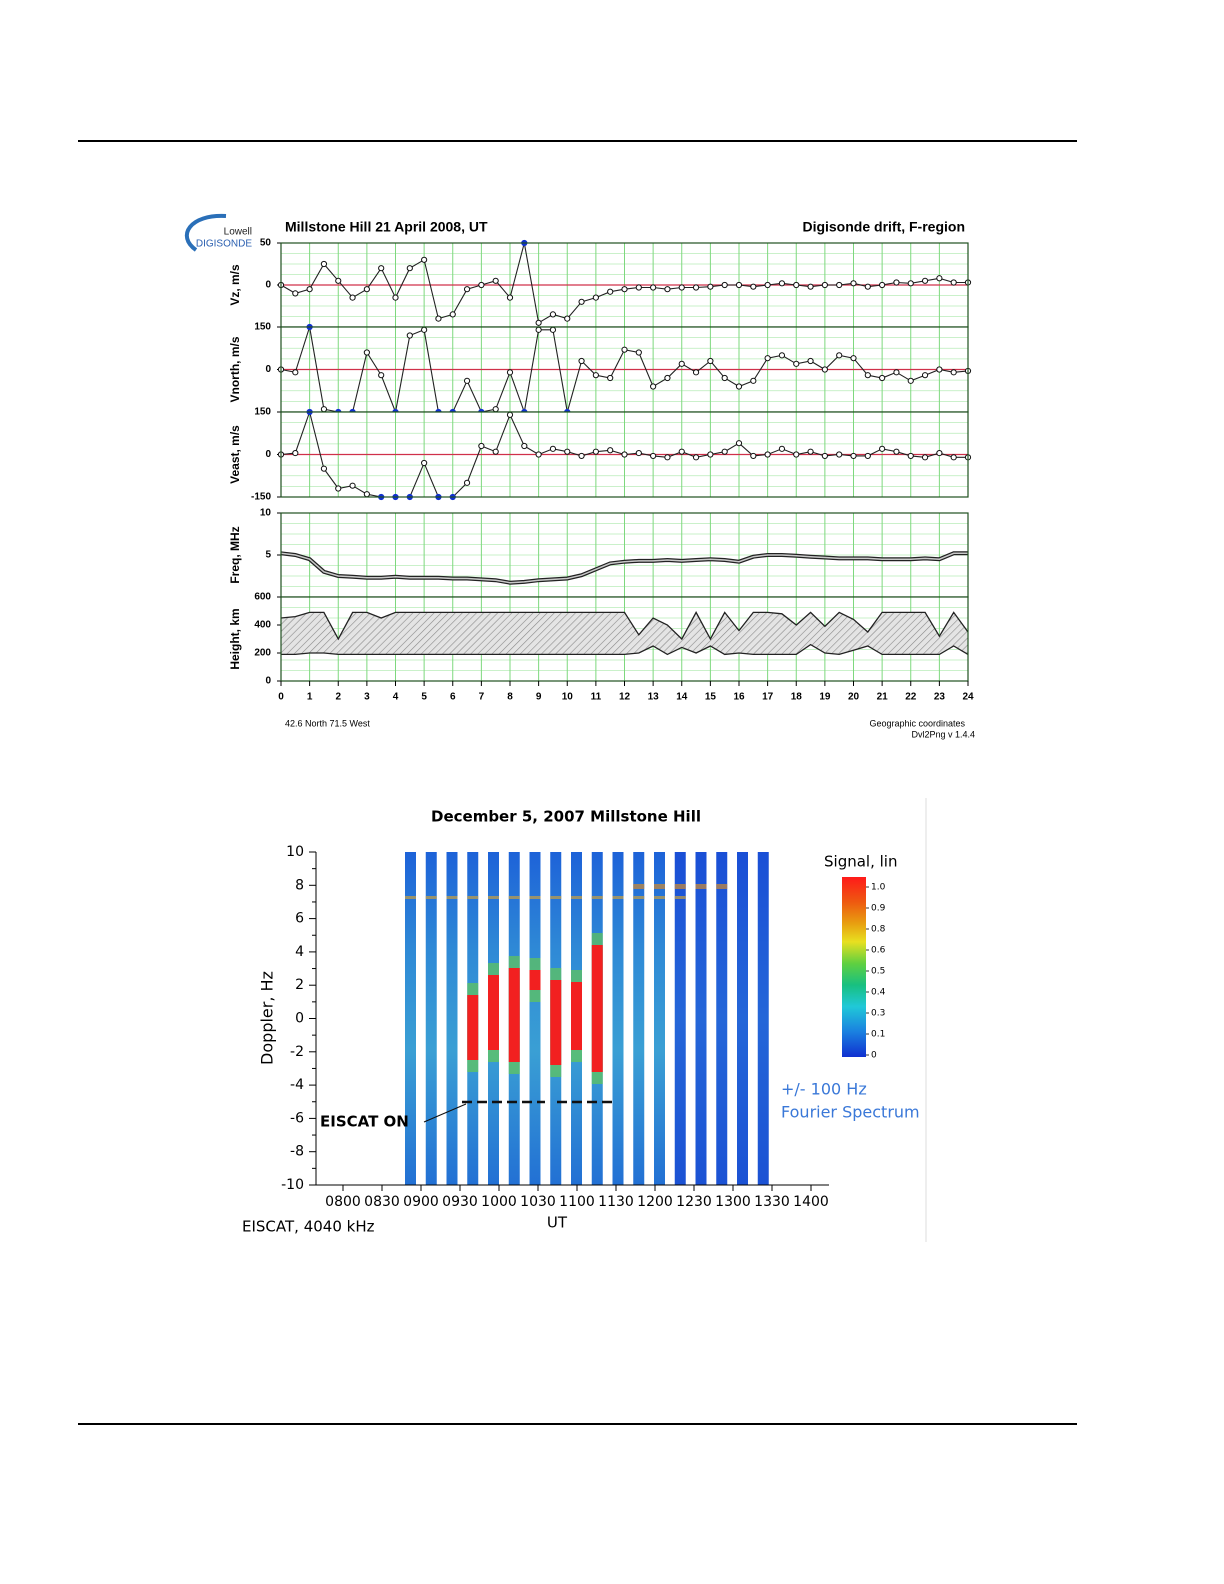  I want to click on x-tick-label: 19, so click(825, 697).